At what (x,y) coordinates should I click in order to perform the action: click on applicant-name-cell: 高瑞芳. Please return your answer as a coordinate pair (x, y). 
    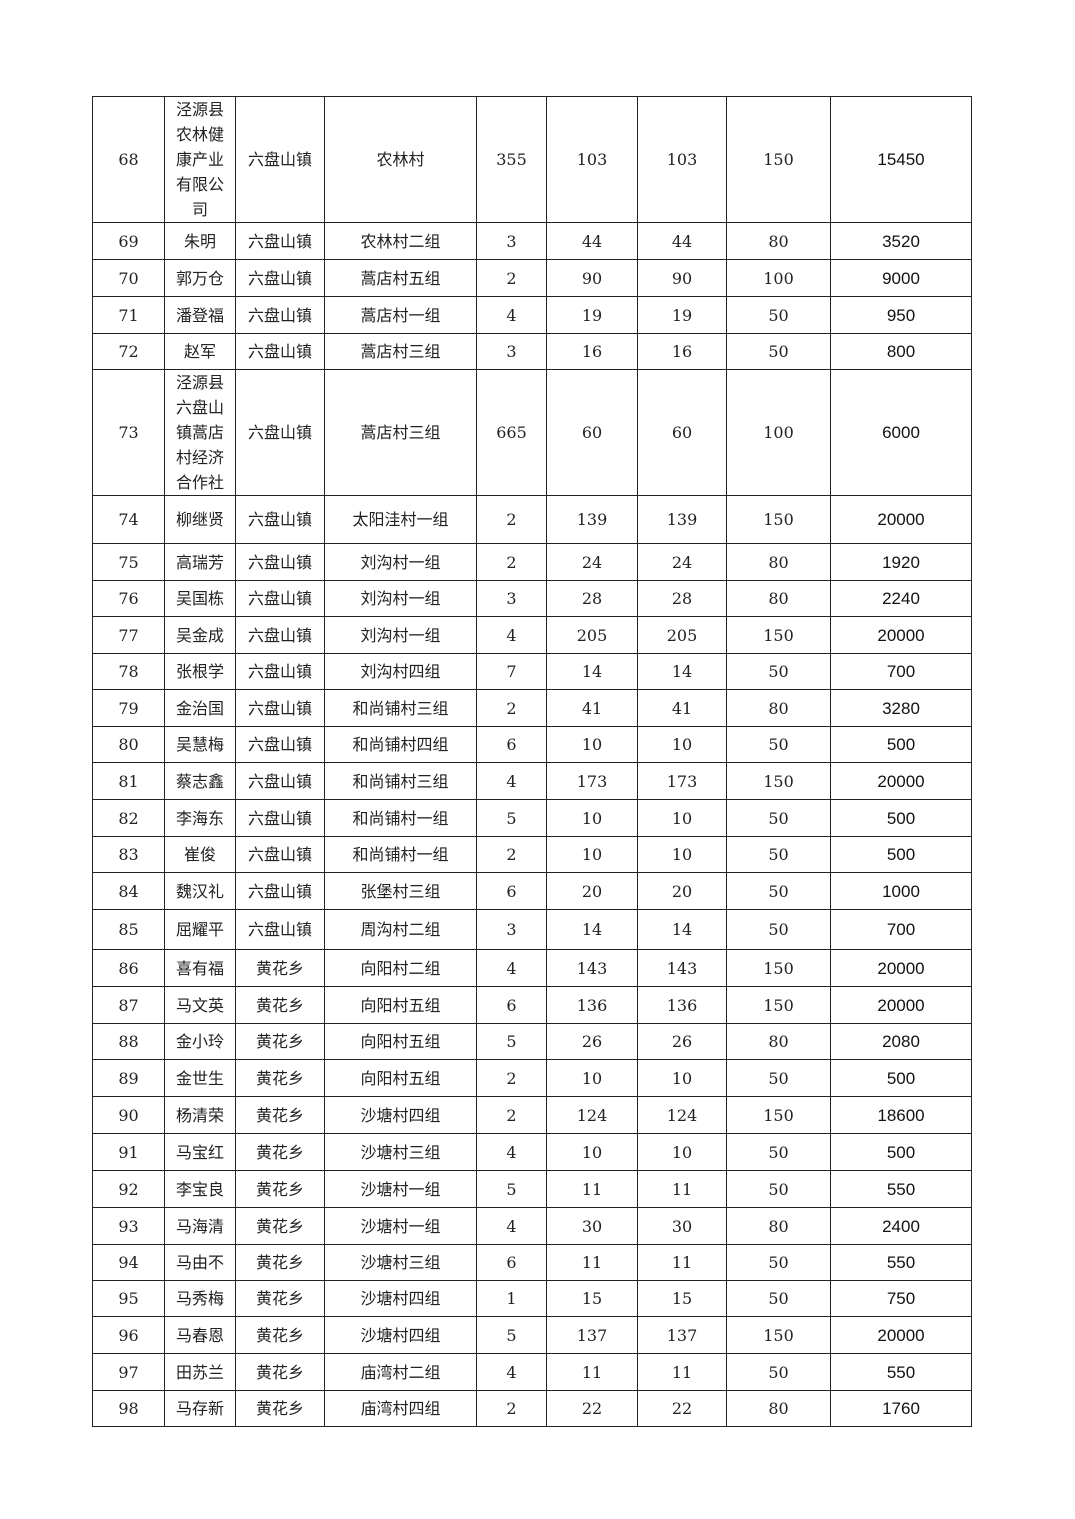
    Looking at the image, I should click on (200, 562).